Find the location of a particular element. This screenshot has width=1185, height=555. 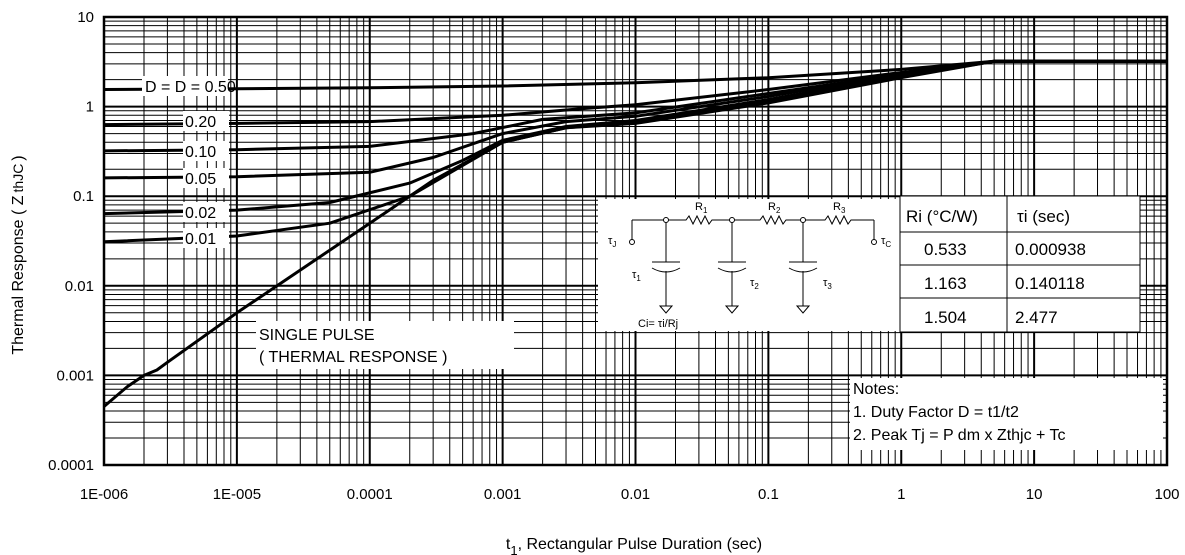

node-label-c: τC is located at coordinates (886, 242).